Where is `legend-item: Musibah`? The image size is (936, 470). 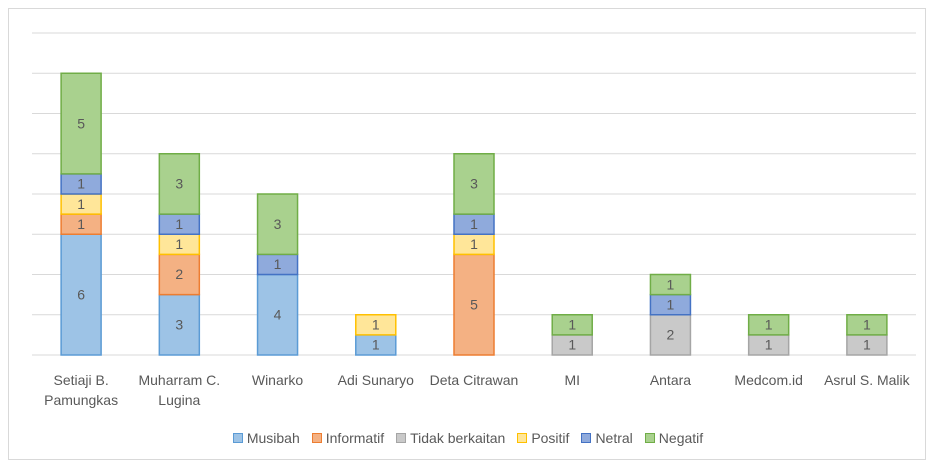 legend-item: Musibah is located at coordinates (266, 438).